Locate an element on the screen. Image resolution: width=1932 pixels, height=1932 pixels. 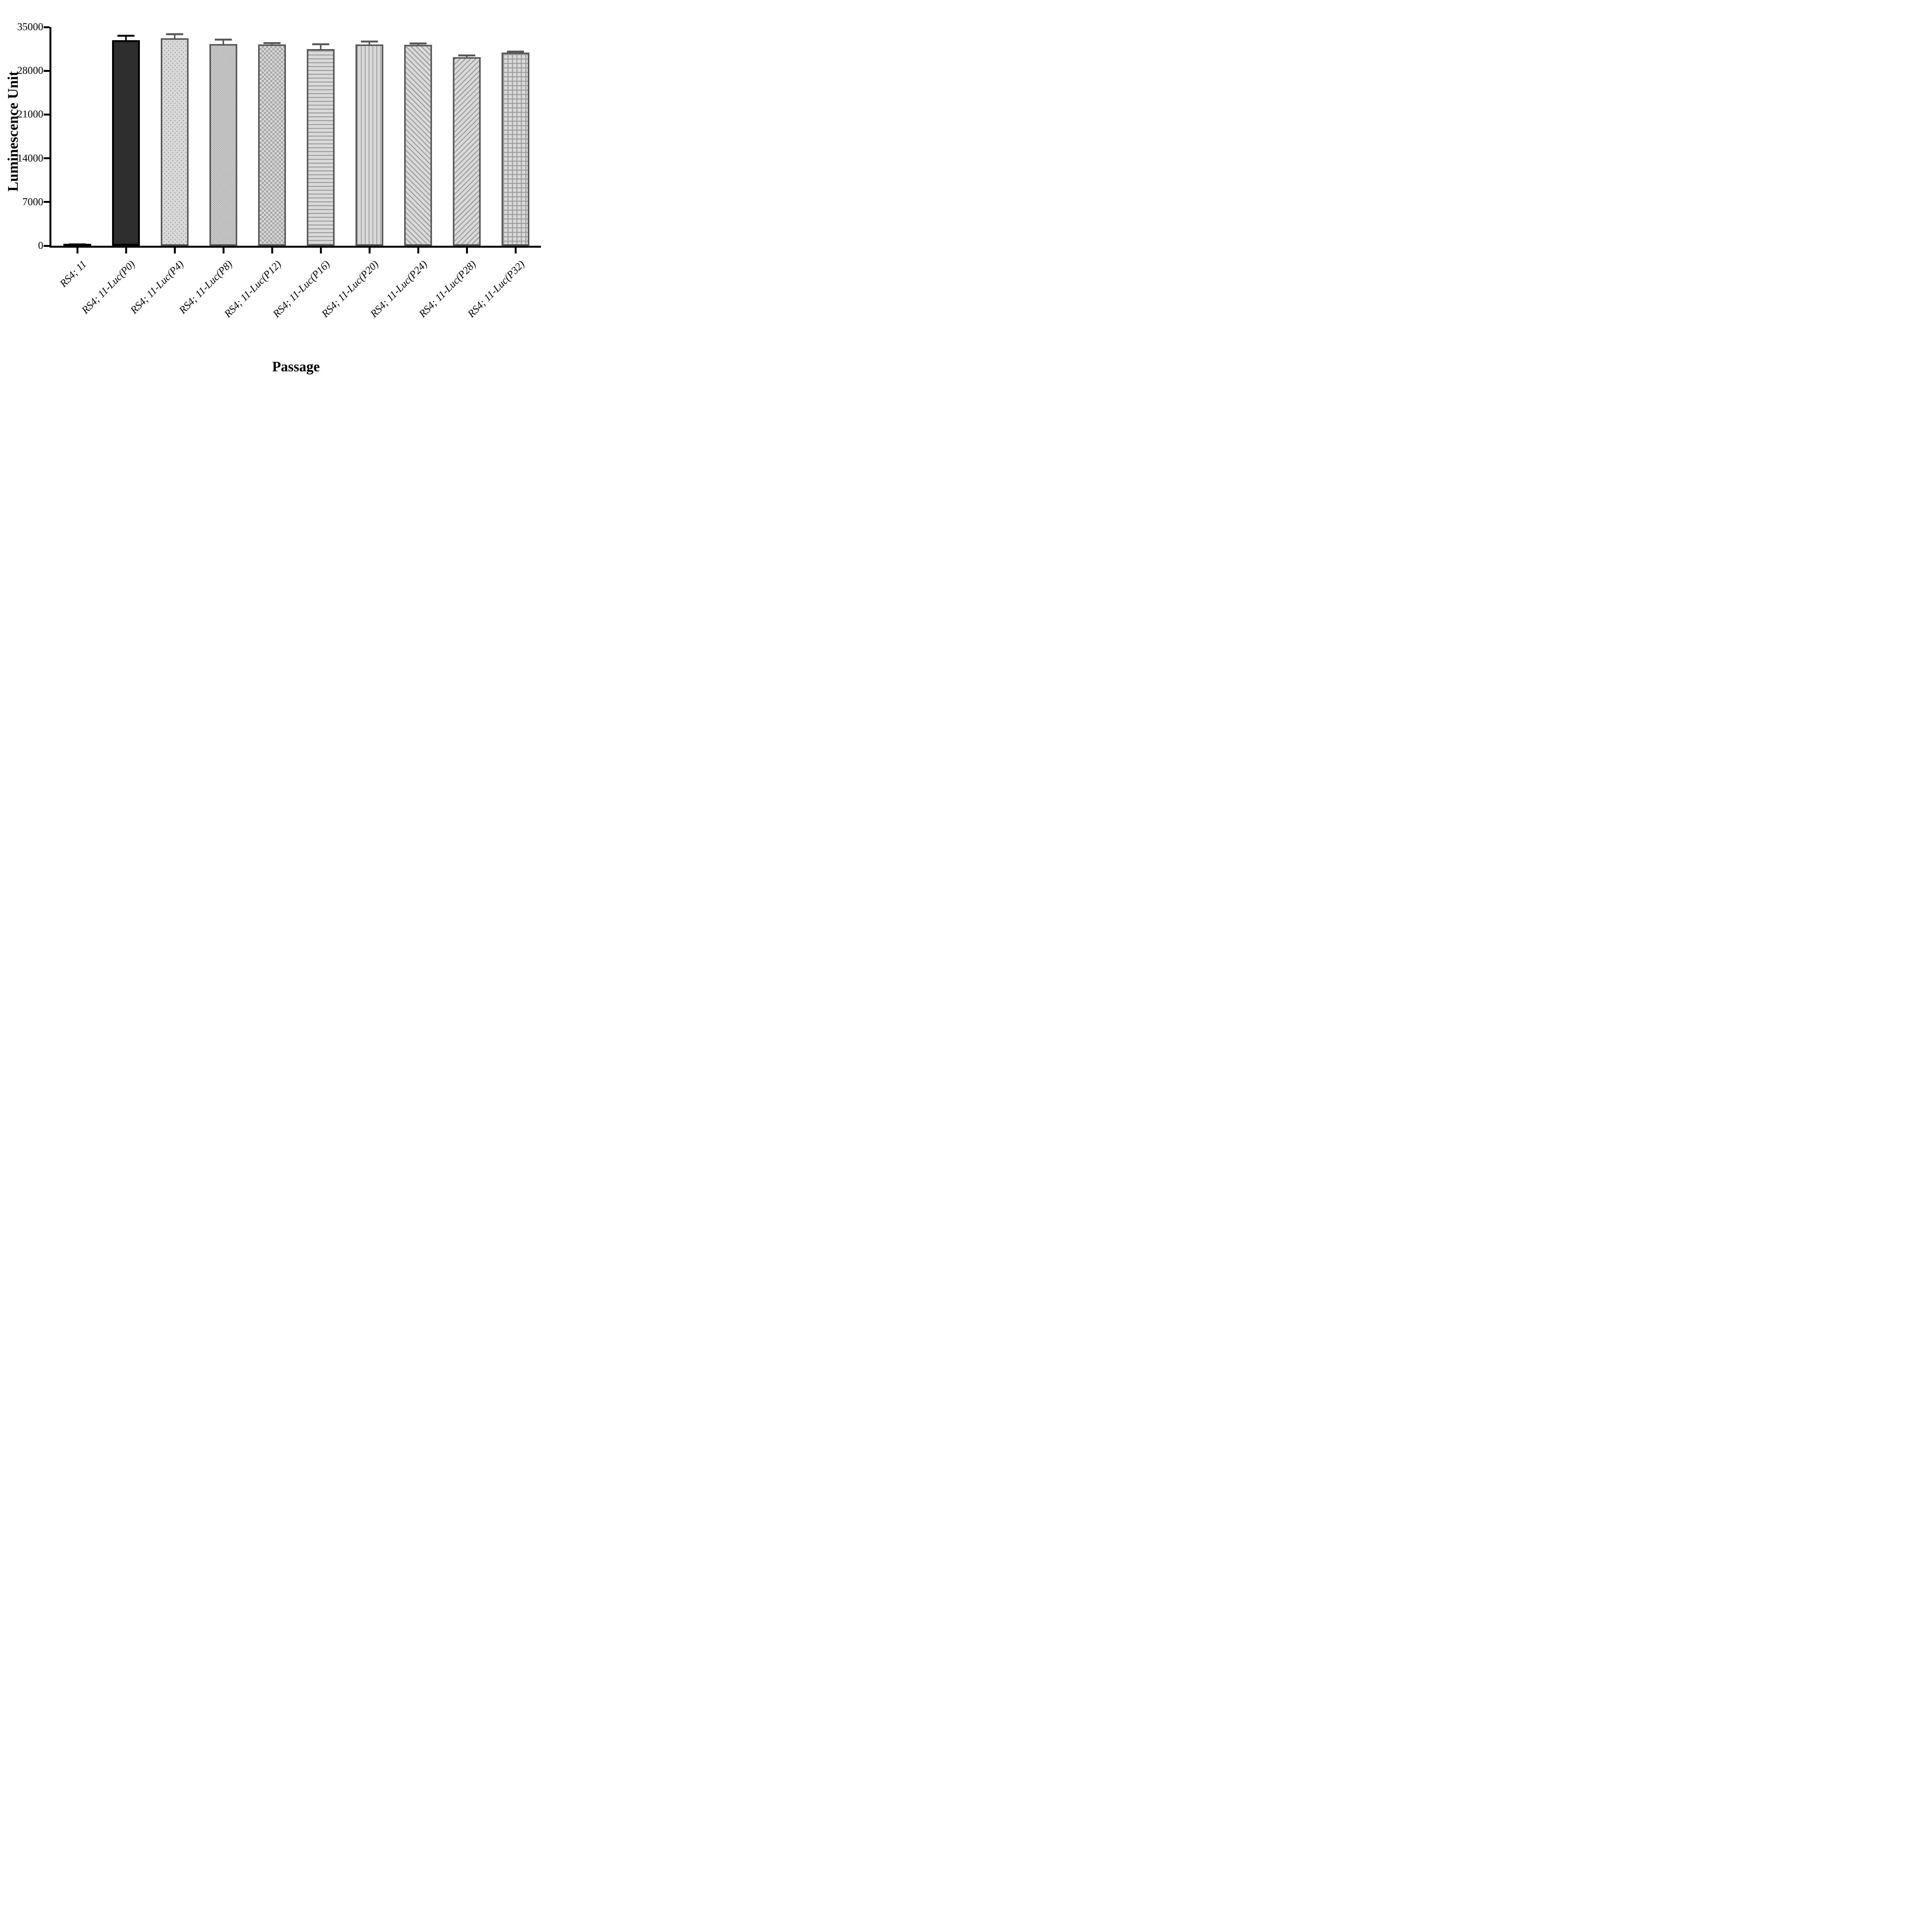
x-axis-title: Passage is located at coordinates (296, 367).